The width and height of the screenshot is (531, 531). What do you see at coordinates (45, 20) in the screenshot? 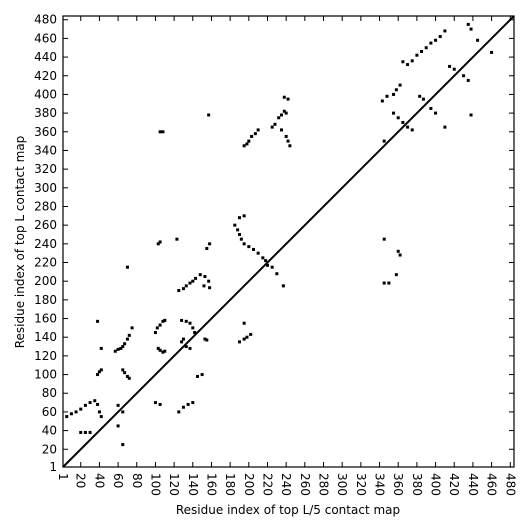
I see `y-tick-label: 480` at bounding box center [45, 20].